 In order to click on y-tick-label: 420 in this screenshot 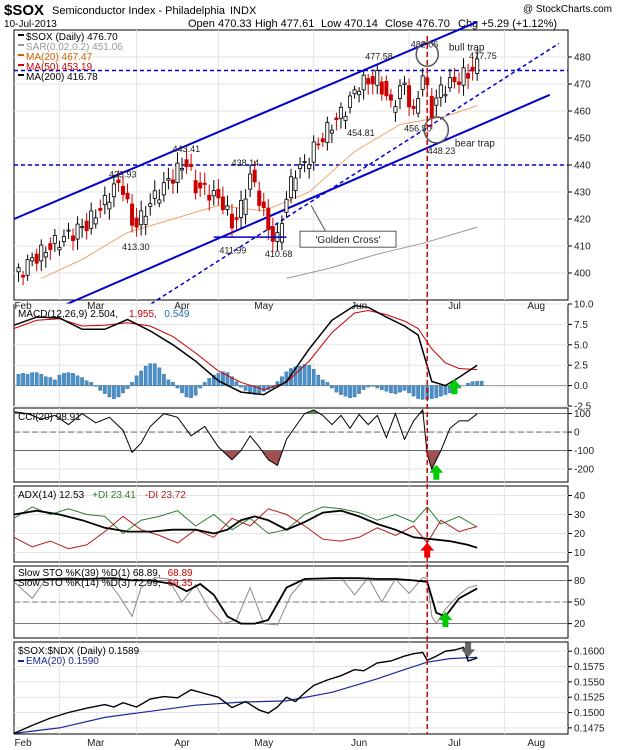, I will do `click(582, 220)`.